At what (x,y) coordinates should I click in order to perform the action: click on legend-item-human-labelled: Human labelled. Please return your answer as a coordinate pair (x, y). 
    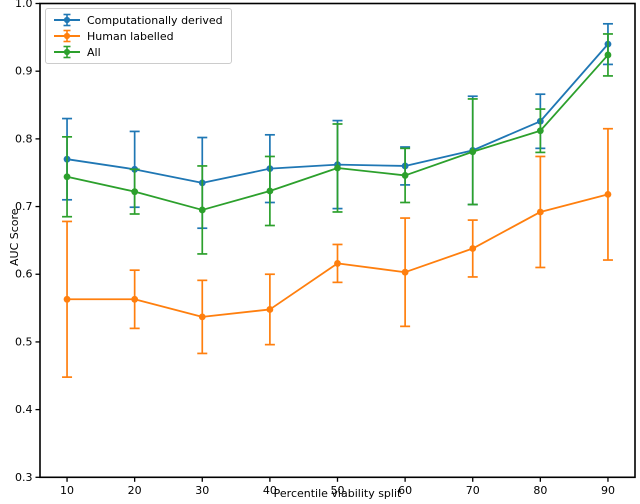
    Looking at the image, I should click on (138, 36).